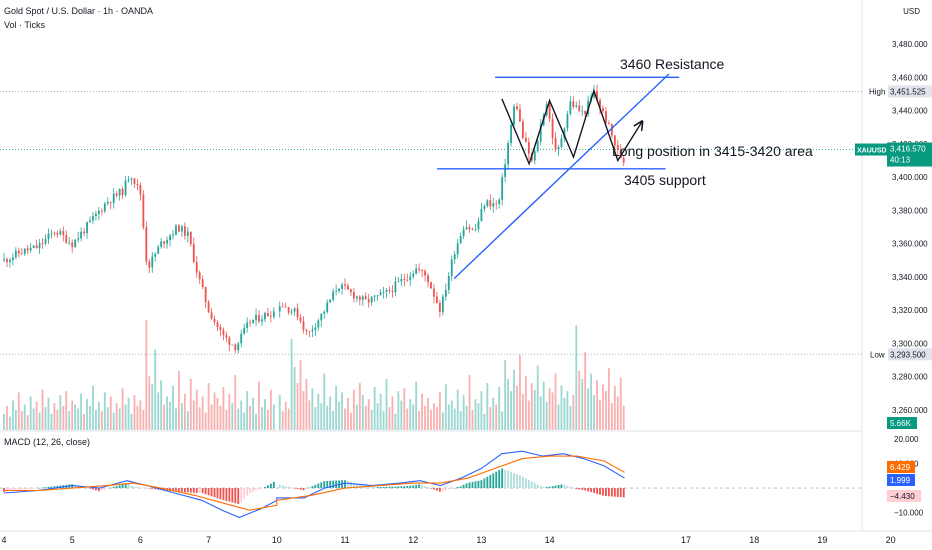 This screenshot has height=550, width=932. I want to click on trendline, so click(561, 176).